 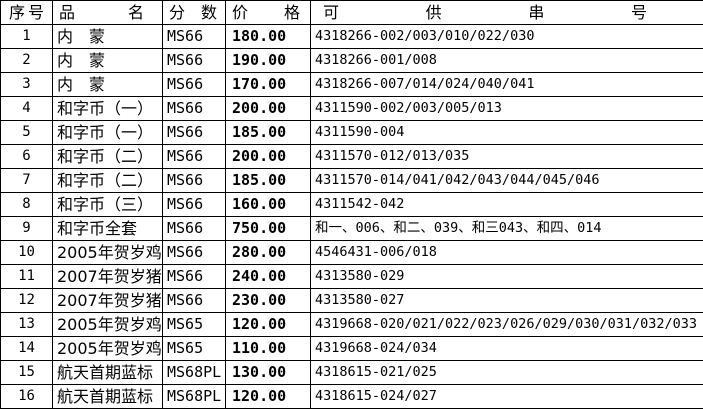 What do you see at coordinates (268, 300) in the screenshot?
I see `cell-price: 230.00` at bounding box center [268, 300].